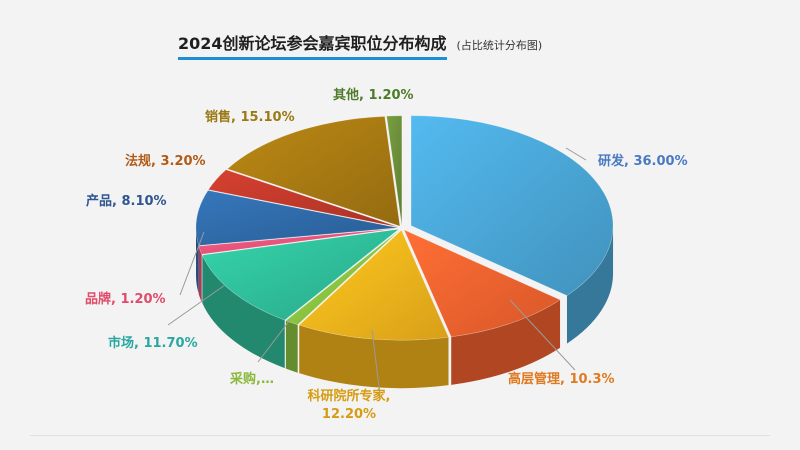  I want to click on chart-title-group: 2024创新论坛参会嘉宾职位分布构成 (占比统计分布图), so click(360, 45).